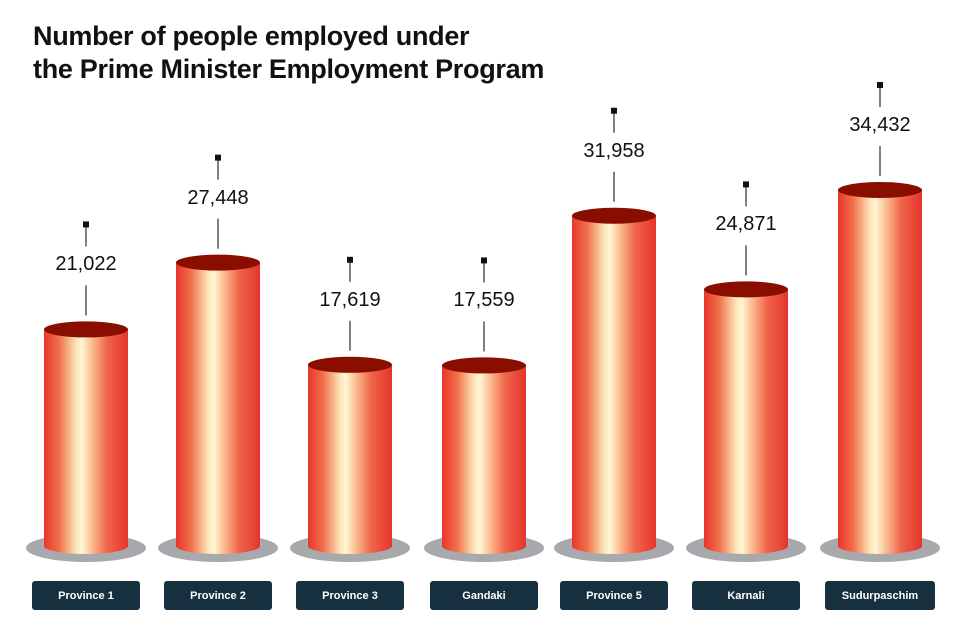 The width and height of the screenshot is (960, 620). What do you see at coordinates (484, 595) in the screenshot?
I see `category-label: Gandaki` at bounding box center [484, 595].